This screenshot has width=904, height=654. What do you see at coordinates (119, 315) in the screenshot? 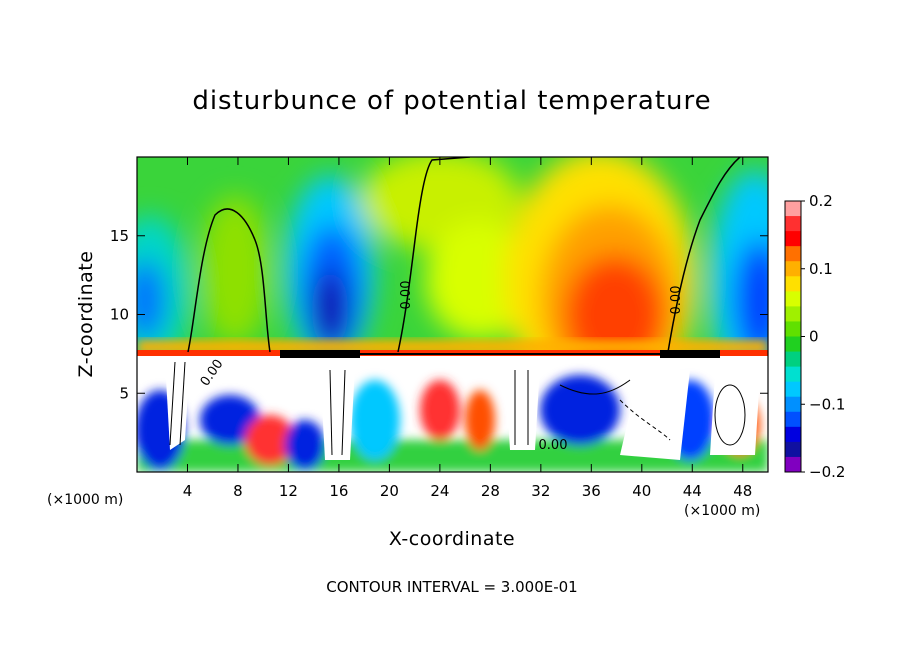
I see `y-tick-label: 10` at bounding box center [119, 315].